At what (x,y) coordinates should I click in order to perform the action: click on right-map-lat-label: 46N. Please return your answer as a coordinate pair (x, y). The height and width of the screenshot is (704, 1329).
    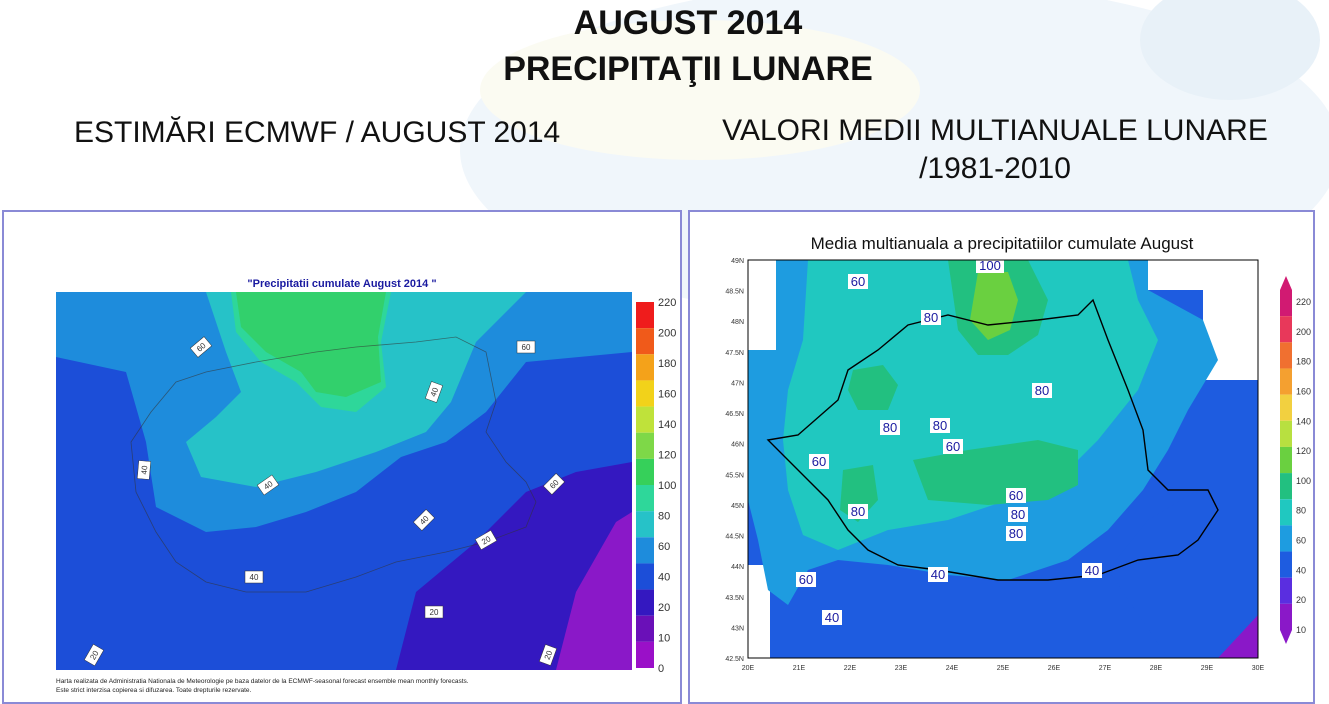
    Looking at the image, I should click on (737, 445).